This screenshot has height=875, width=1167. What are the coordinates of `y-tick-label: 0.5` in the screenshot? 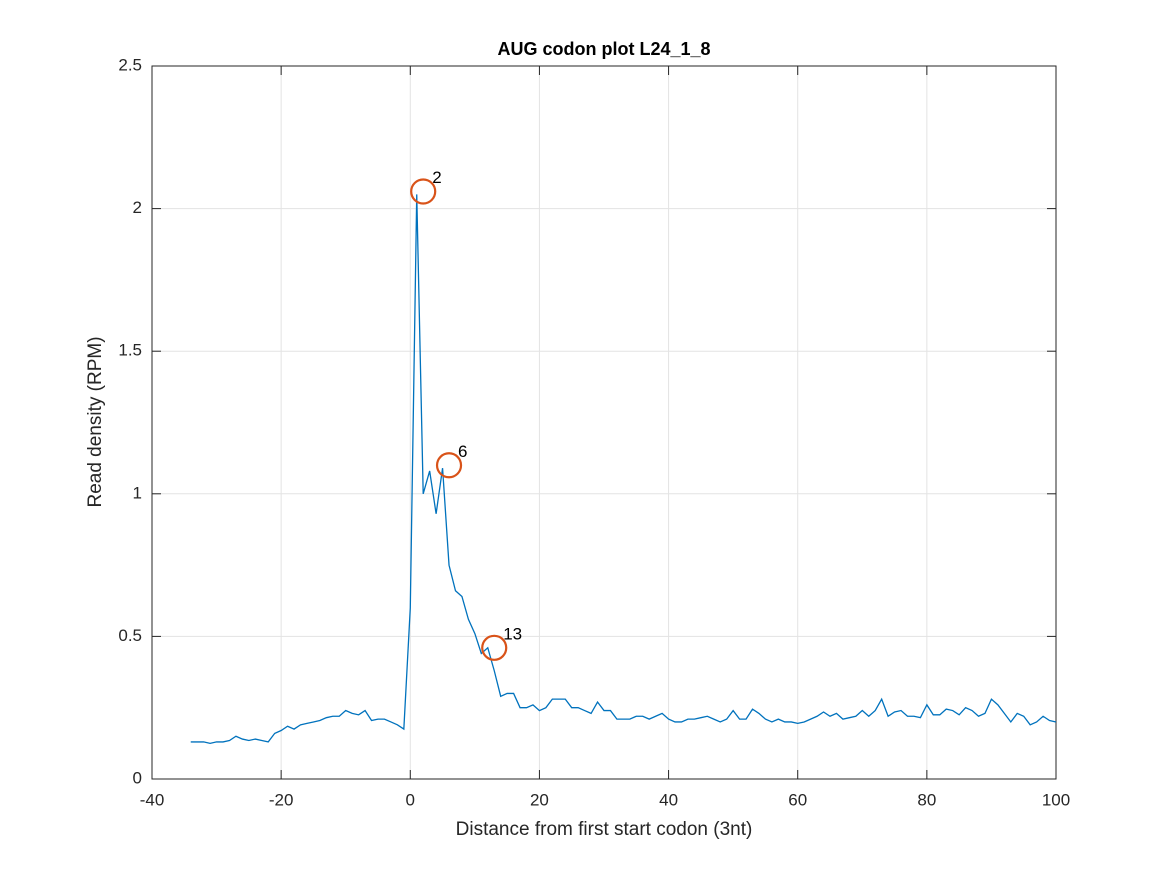 It's located at (130, 635).